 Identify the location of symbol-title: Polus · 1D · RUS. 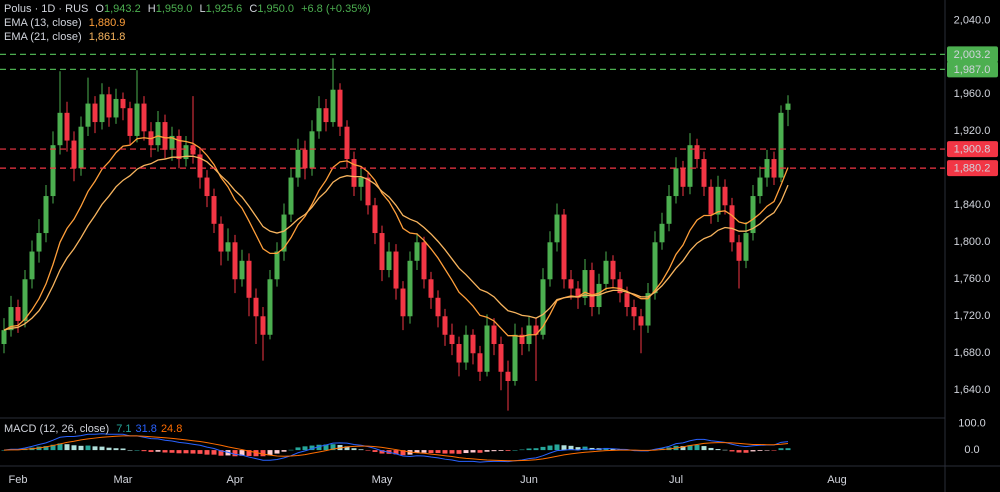
(46, 9).